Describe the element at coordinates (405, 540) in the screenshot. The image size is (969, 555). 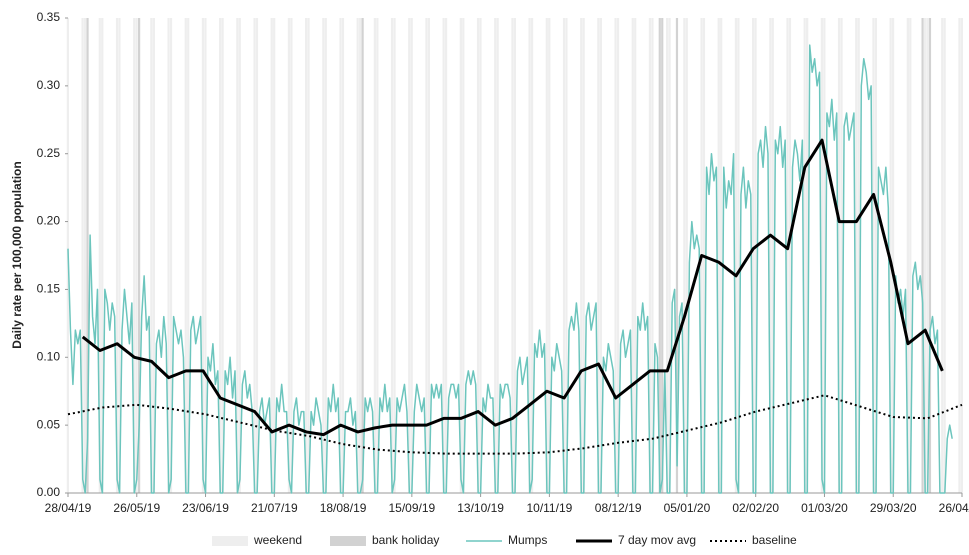
I see `legend-label: bank holiday` at that location.